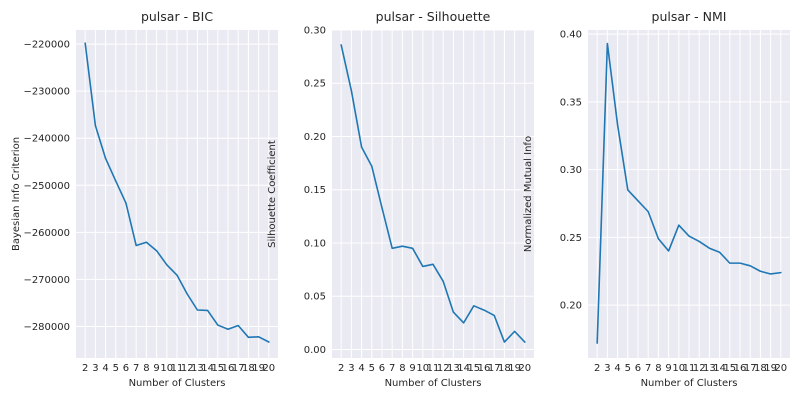 The width and height of the screenshot is (800, 400). What do you see at coordinates (272, 194) in the screenshot?
I see `y-axis-label: Silhouette Coefficient` at bounding box center [272, 194].